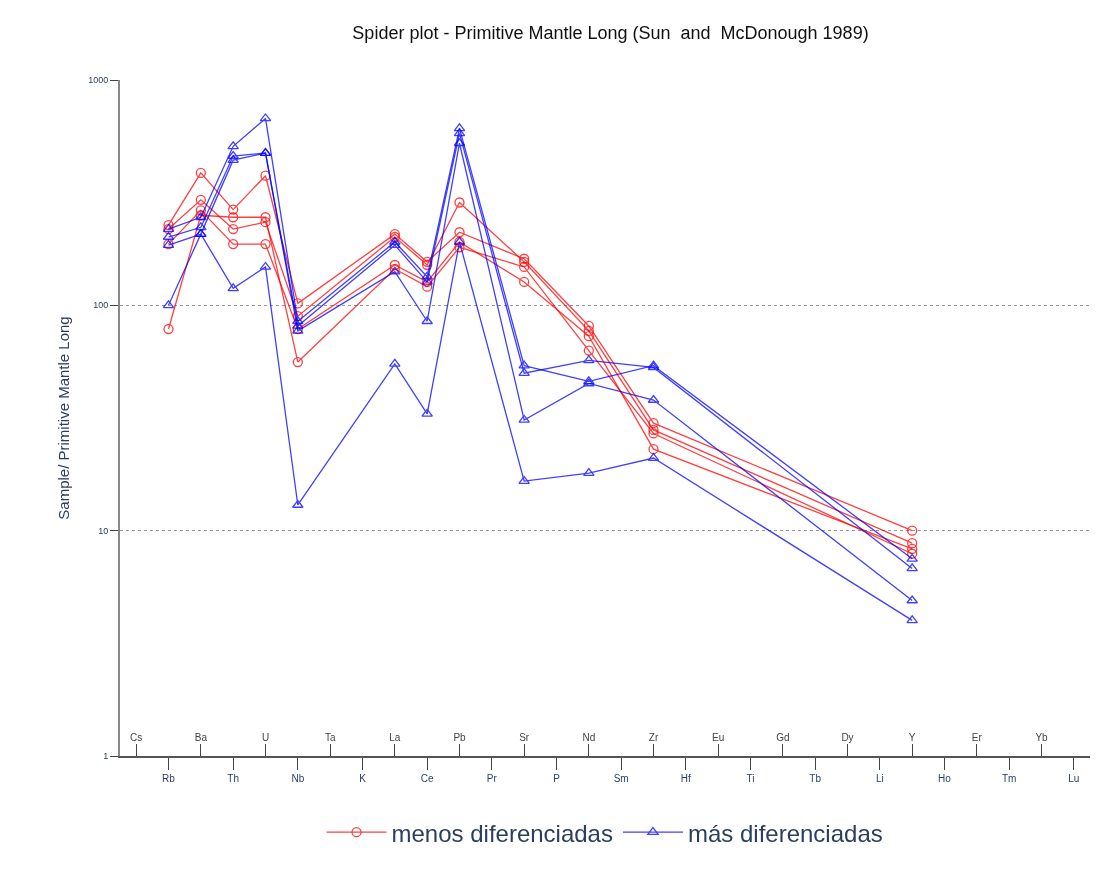 The image size is (1110, 886). Describe the element at coordinates (783, 737) in the screenshot. I see `x-tick-label: Gd` at that location.